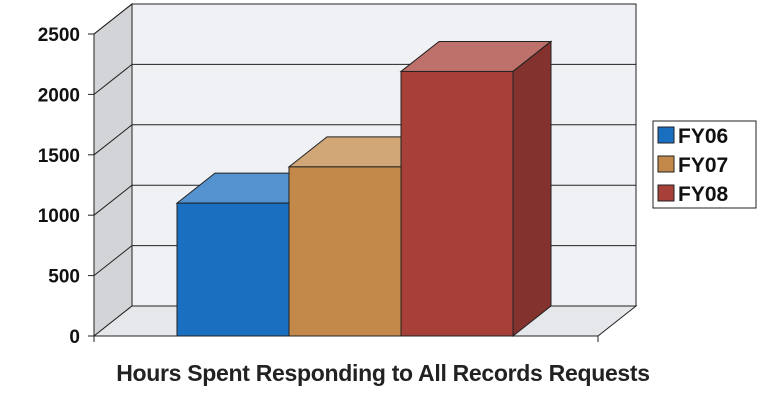  I want to click on y-tick-label: 1000, so click(59, 216).